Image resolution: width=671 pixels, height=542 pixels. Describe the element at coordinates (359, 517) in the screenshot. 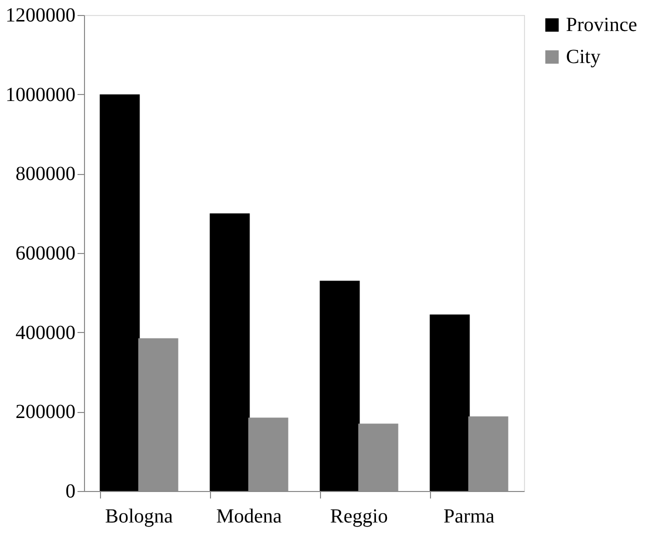

I see `x-tick-label: Reggio` at that location.